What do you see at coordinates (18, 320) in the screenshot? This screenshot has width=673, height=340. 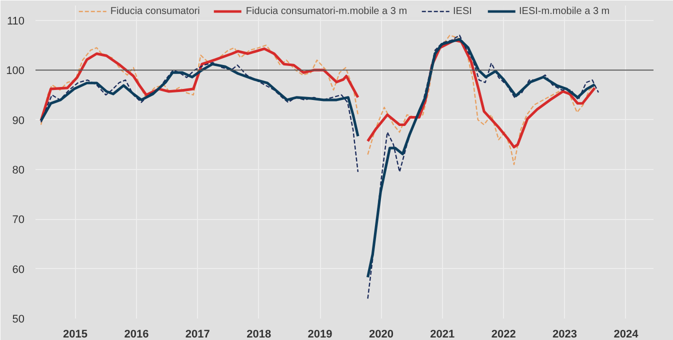 I see `y-tick-label: 50` at bounding box center [18, 320].